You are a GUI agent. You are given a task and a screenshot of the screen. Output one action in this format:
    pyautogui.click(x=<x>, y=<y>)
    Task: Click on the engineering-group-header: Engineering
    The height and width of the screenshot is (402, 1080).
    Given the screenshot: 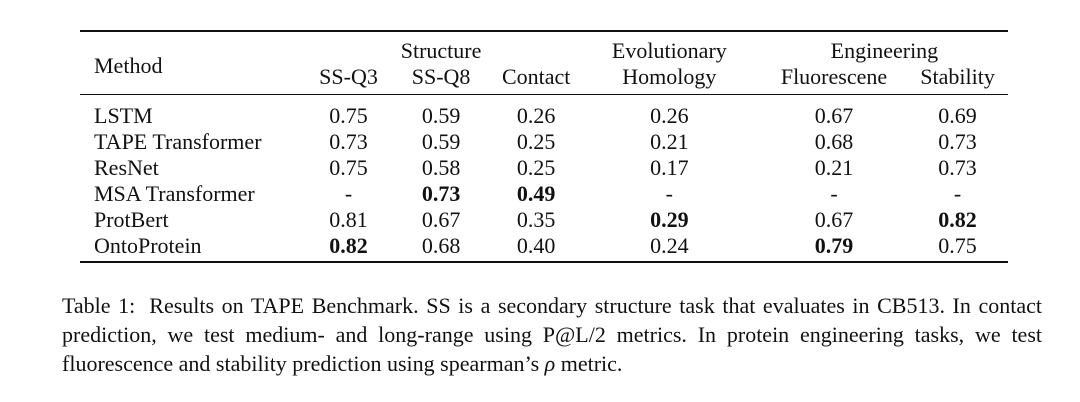 What is the action you would take?
    pyautogui.click(x=884, y=50)
    